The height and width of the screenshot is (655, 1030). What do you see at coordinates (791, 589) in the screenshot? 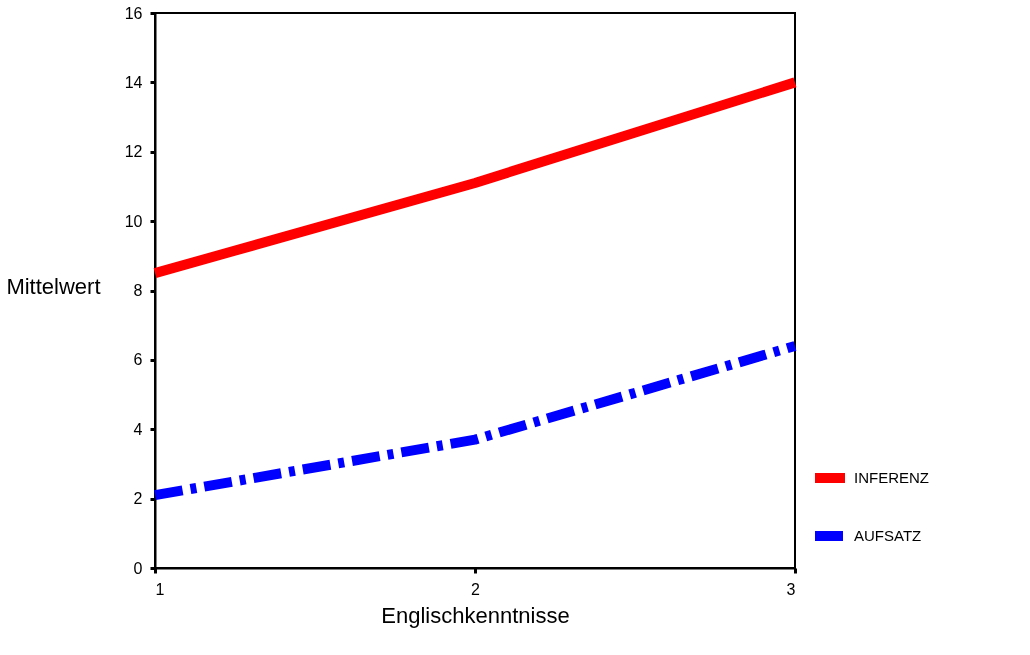
I see `x-tick-label: 3` at bounding box center [791, 589].